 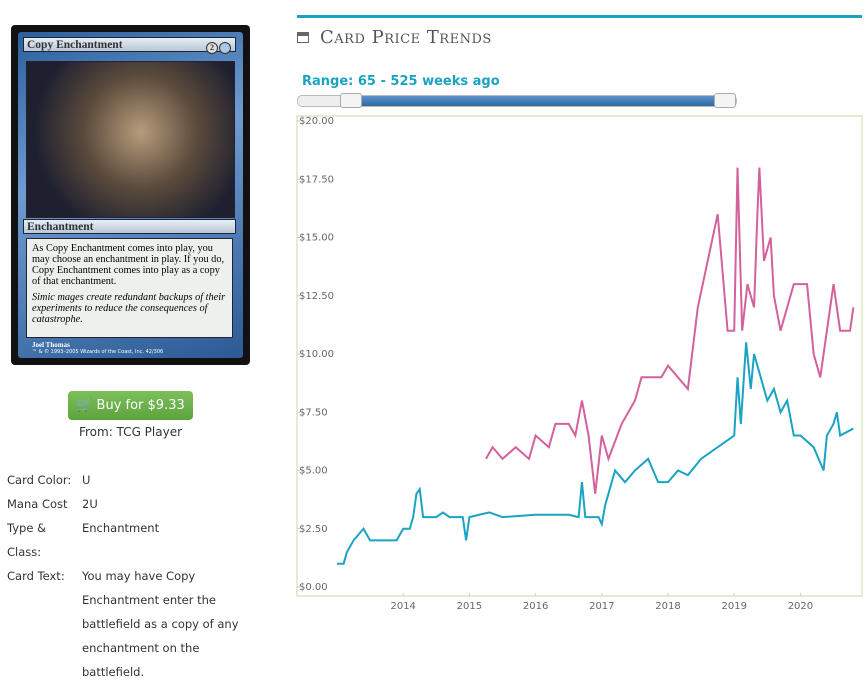 What do you see at coordinates (86, 480) in the screenshot?
I see `detail-value: U` at bounding box center [86, 480].